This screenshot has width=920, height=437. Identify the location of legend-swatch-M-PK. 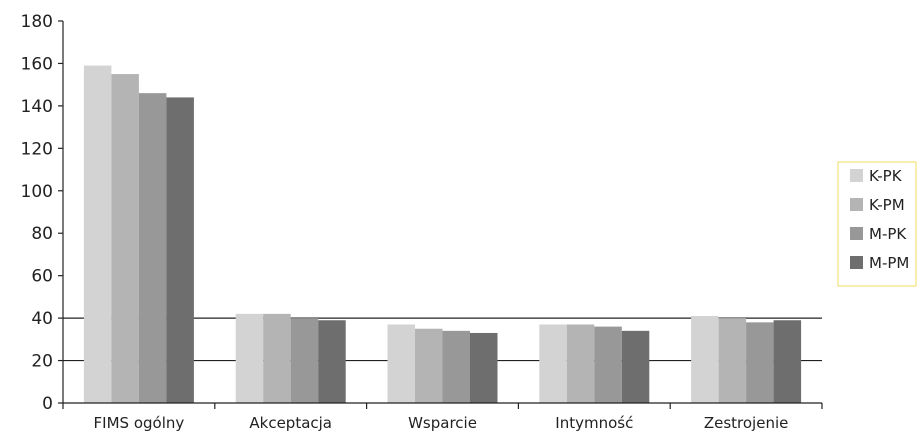
(856, 233).